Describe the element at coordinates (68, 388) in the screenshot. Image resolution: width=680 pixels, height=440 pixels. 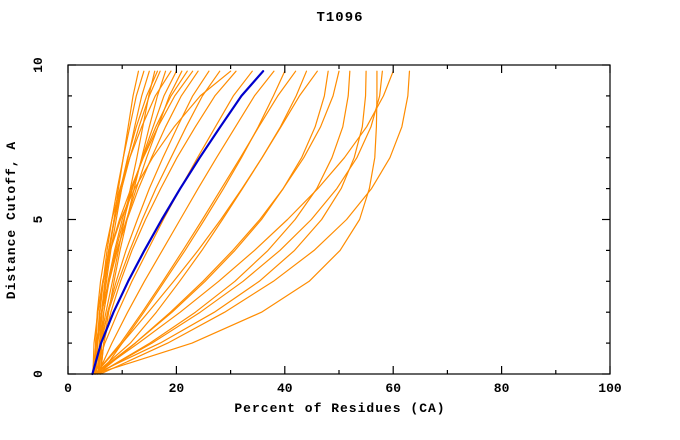
I see `x-tick-label: 0` at that location.